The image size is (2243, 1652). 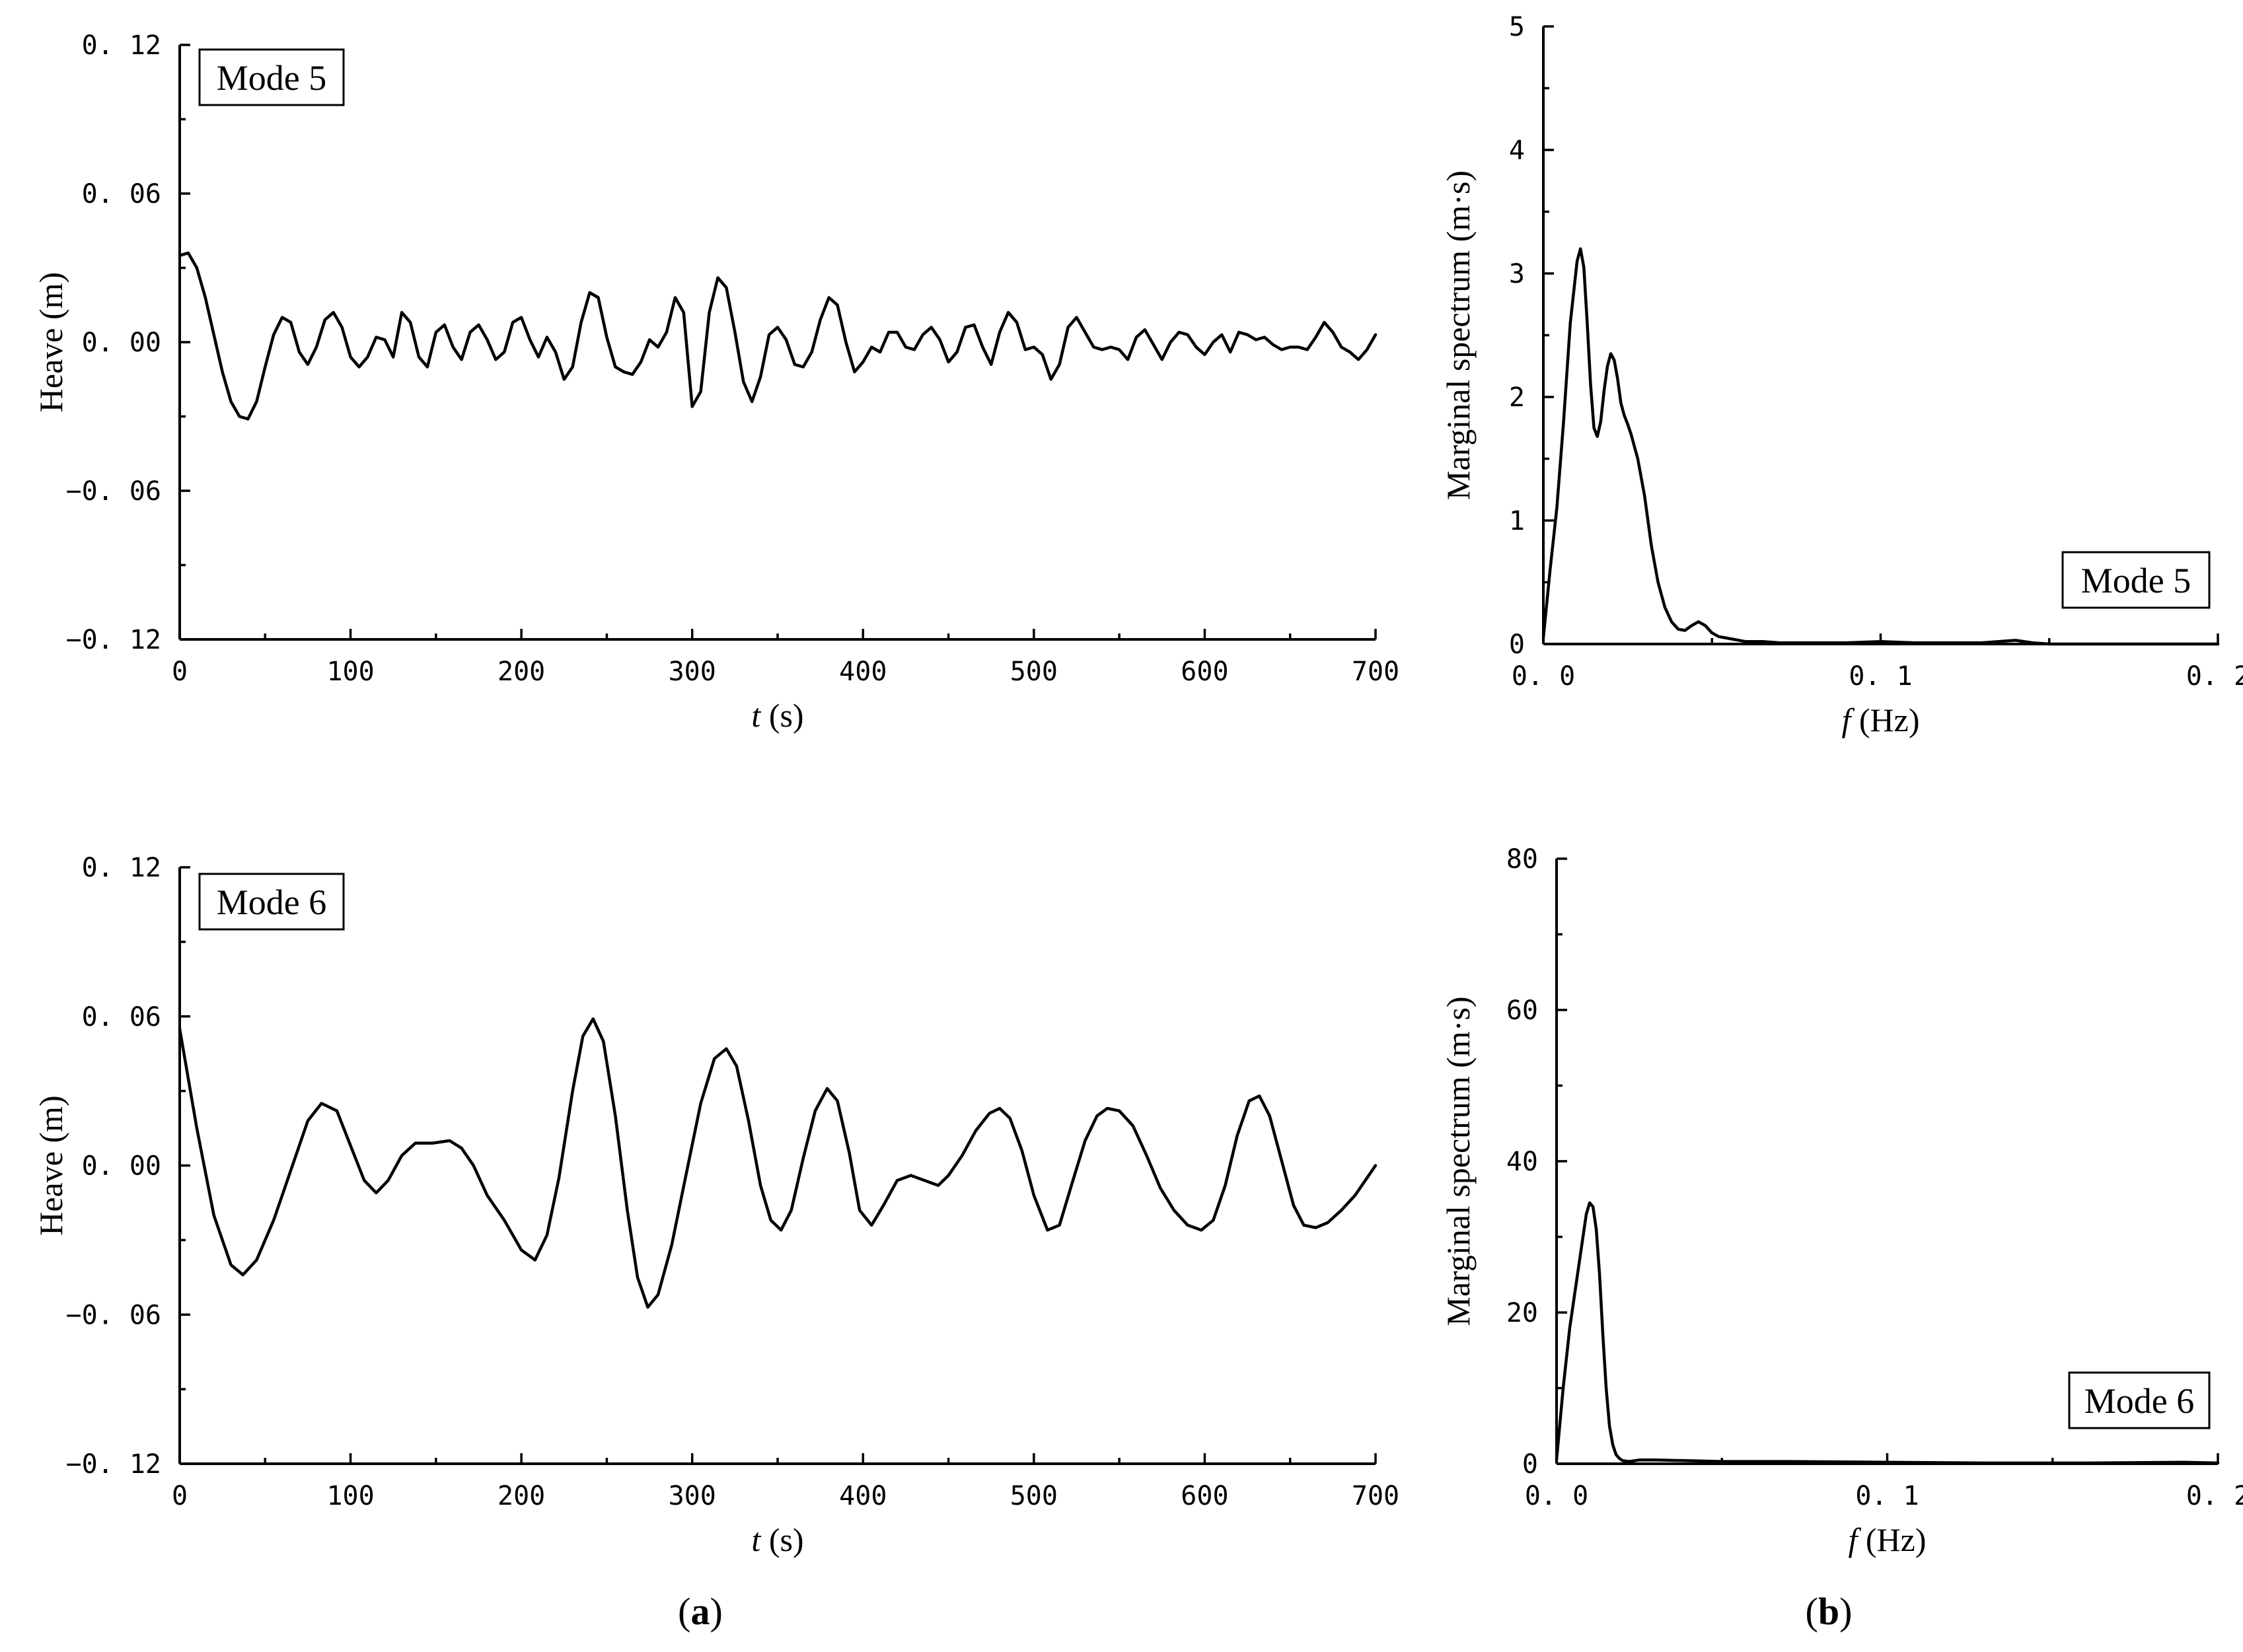 What do you see at coordinates (1522, 1313) in the screenshot?
I see `y-tick-label: 20` at bounding box center [1522, 1313].